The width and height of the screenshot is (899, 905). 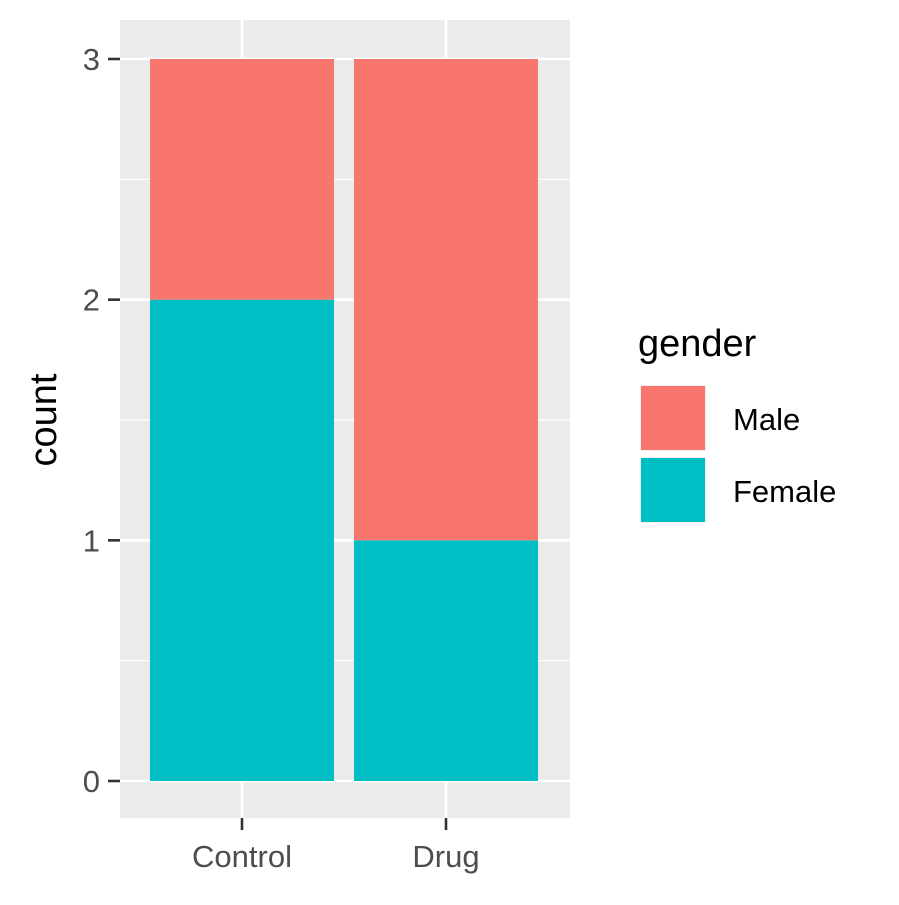 I want to click on y-tick-label: 0, so click(x=91, y=781).